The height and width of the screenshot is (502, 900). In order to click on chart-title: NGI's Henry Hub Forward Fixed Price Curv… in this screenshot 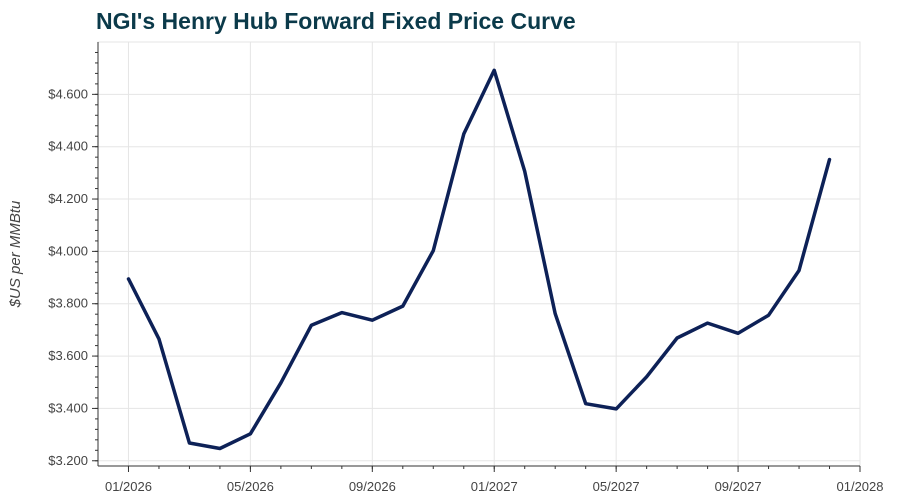, I will do `click(336, 21)`.